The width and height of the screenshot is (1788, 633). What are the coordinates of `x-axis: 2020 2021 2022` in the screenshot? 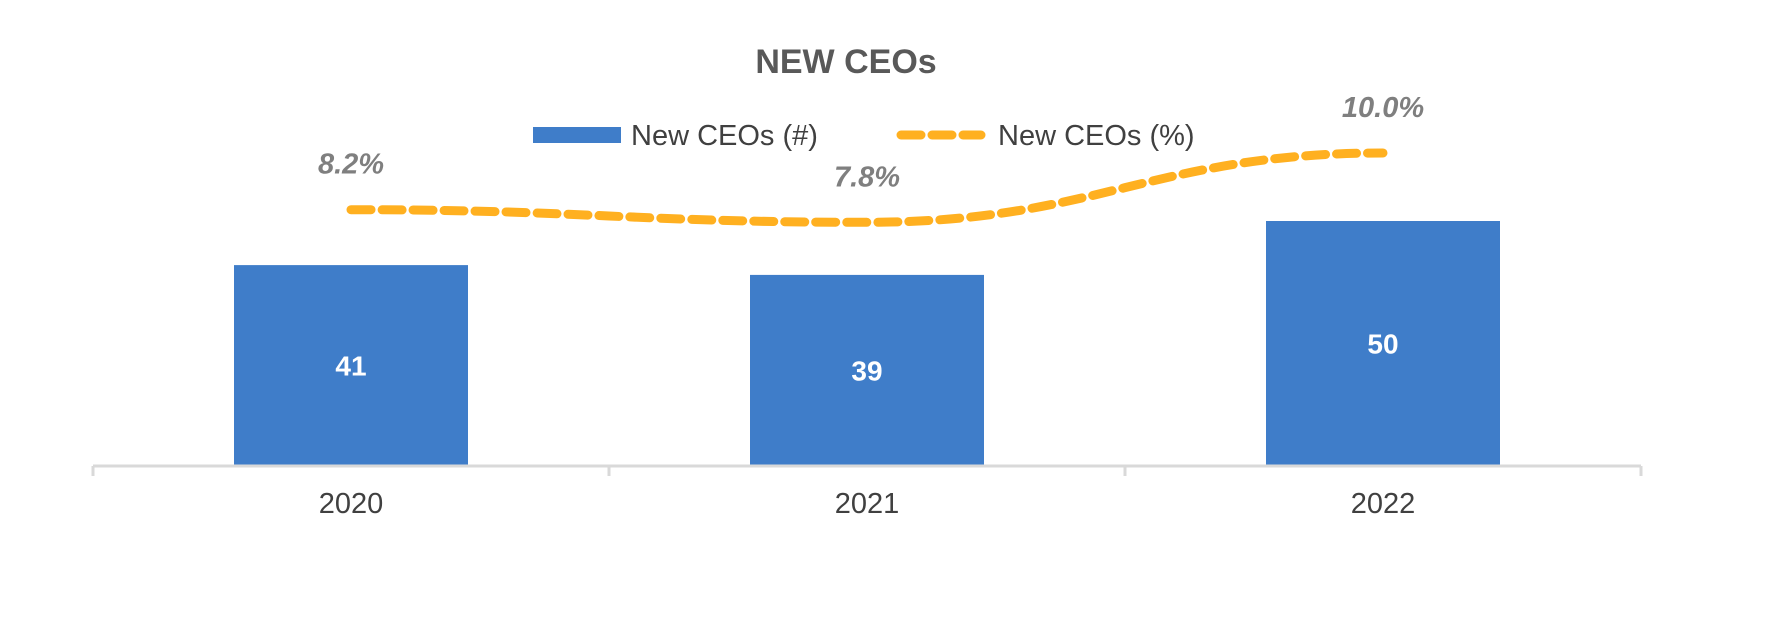 It's located at (867, 492).